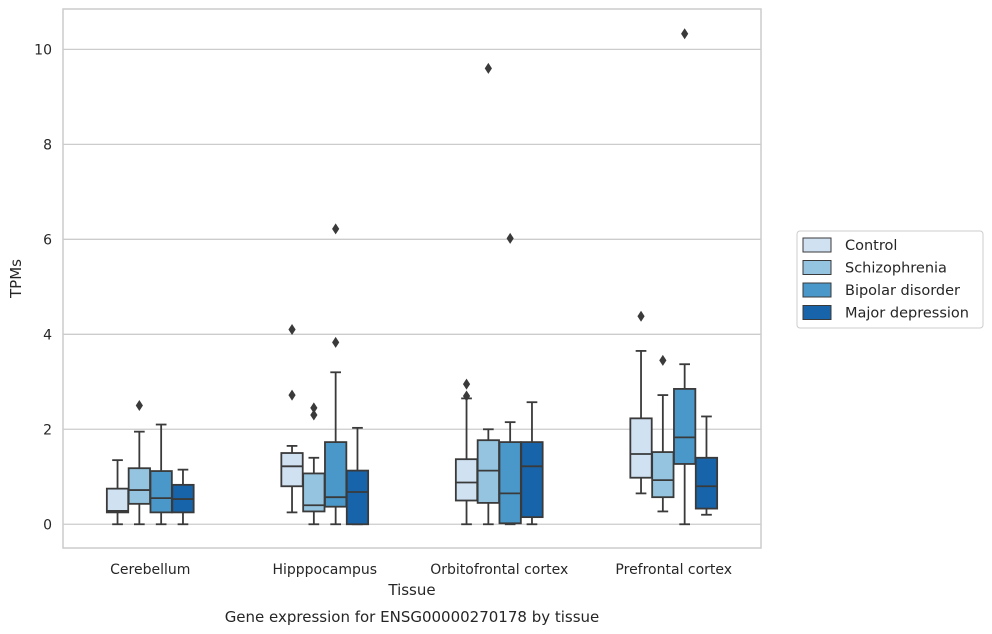  I want to click on box-orbitofrontal-cortex-bipolar-disorder, so click(510, 379).